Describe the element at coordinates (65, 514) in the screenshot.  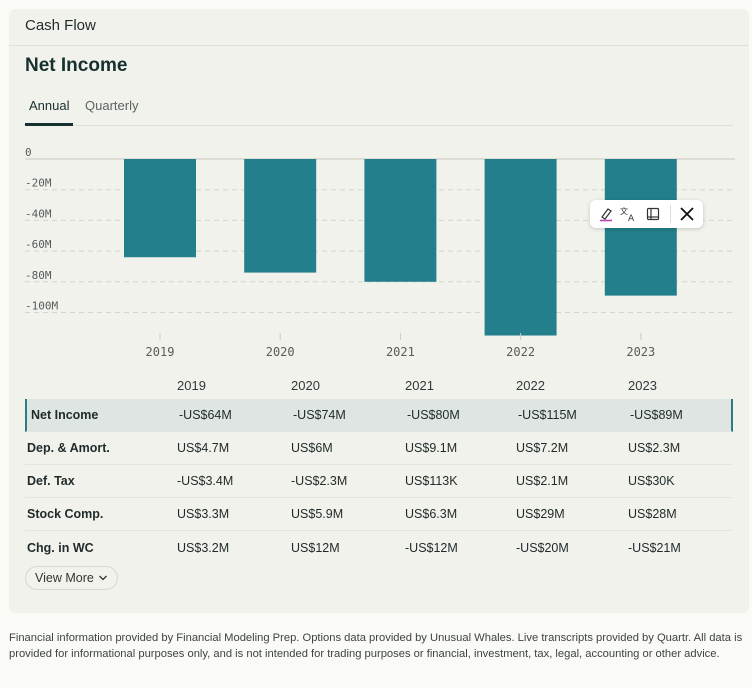
I see `row-label: Stock Comp.` at that location.